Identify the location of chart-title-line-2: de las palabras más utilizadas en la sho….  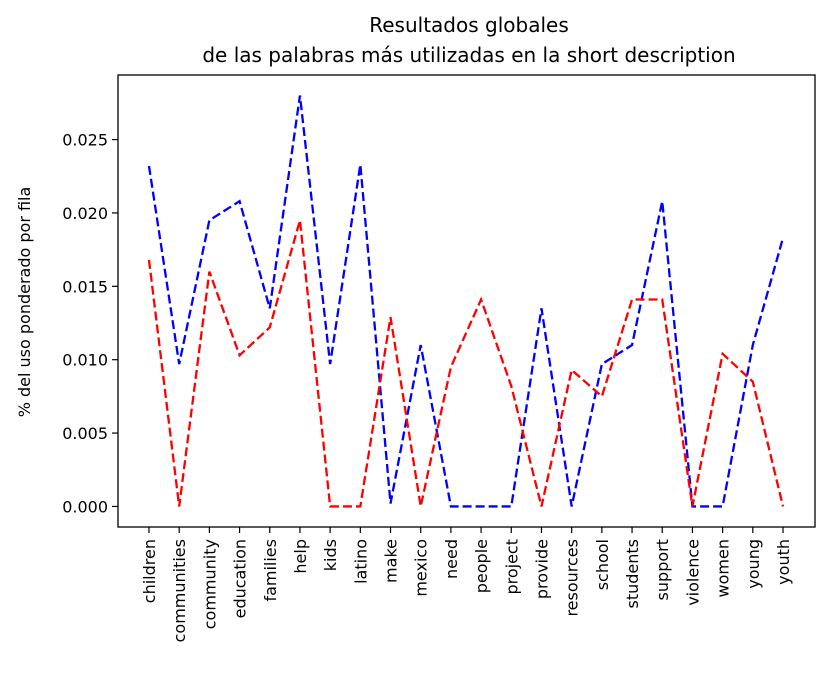
(468, 55).